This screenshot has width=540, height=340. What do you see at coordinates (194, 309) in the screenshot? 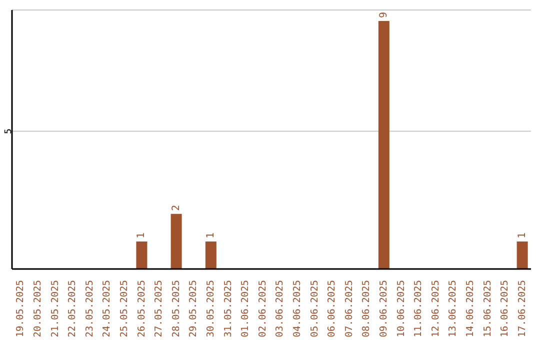
I see `x-tick-label: 29.05.2025` at bounding box center [194, 309].